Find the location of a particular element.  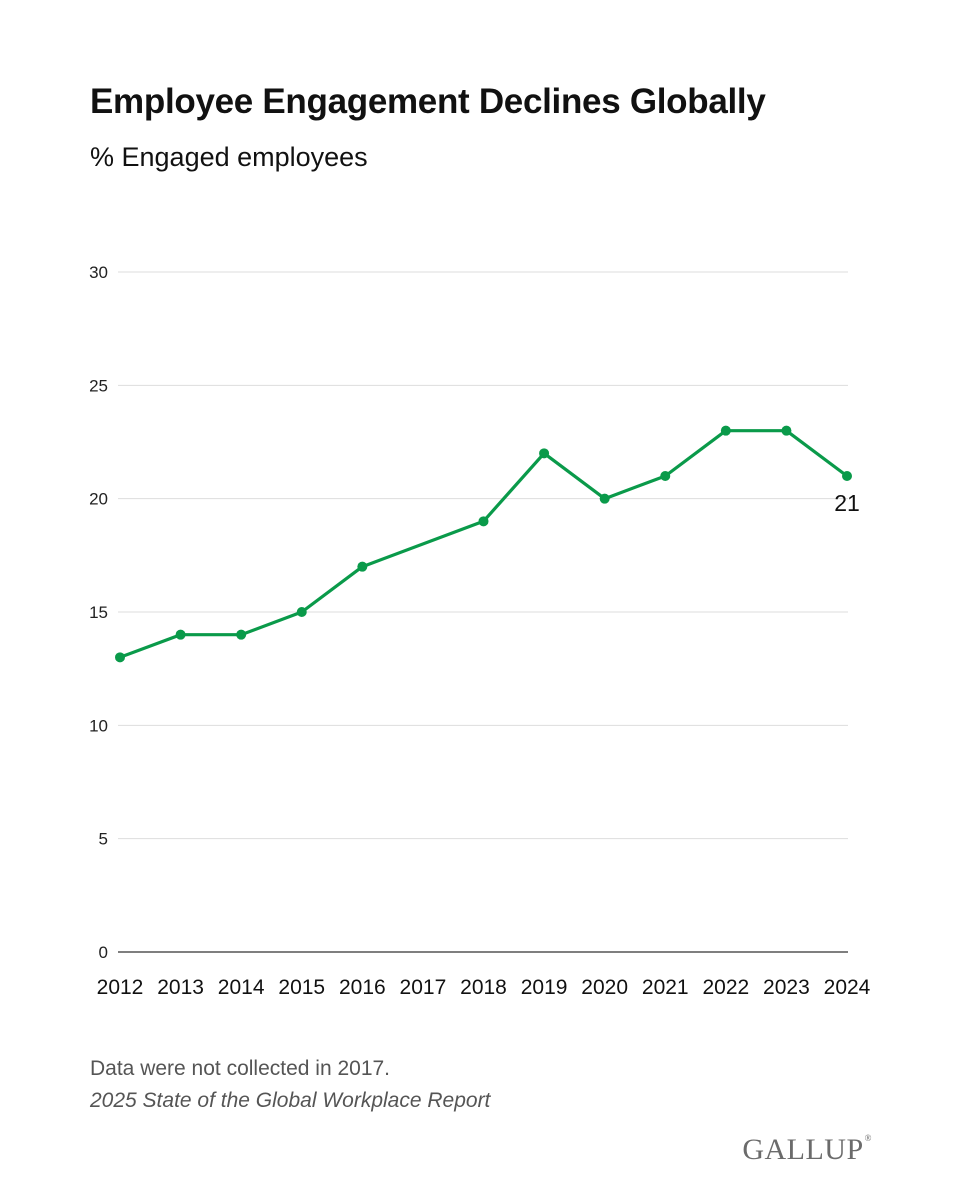

data-note: Data were not collected in 2017. is located at coordinates (240, 1068).